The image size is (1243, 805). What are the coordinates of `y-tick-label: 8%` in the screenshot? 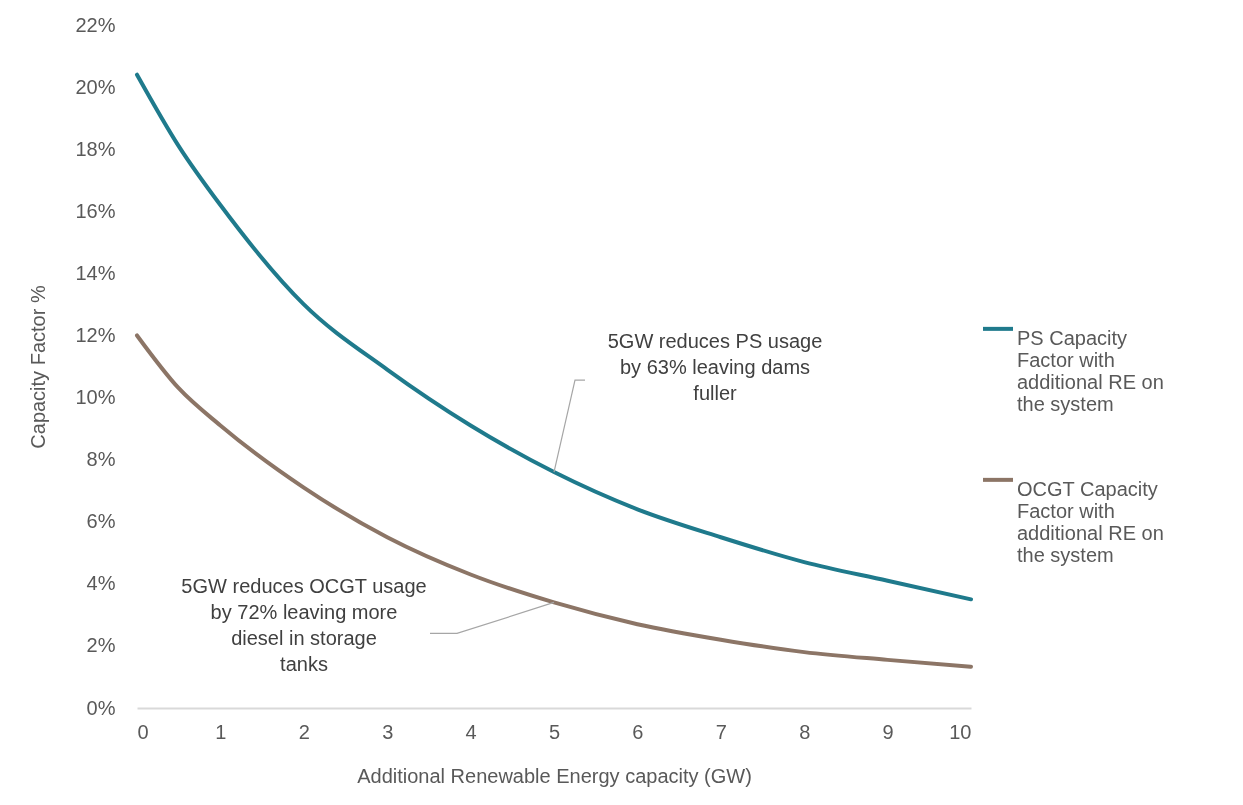 It's located at (101, 459).